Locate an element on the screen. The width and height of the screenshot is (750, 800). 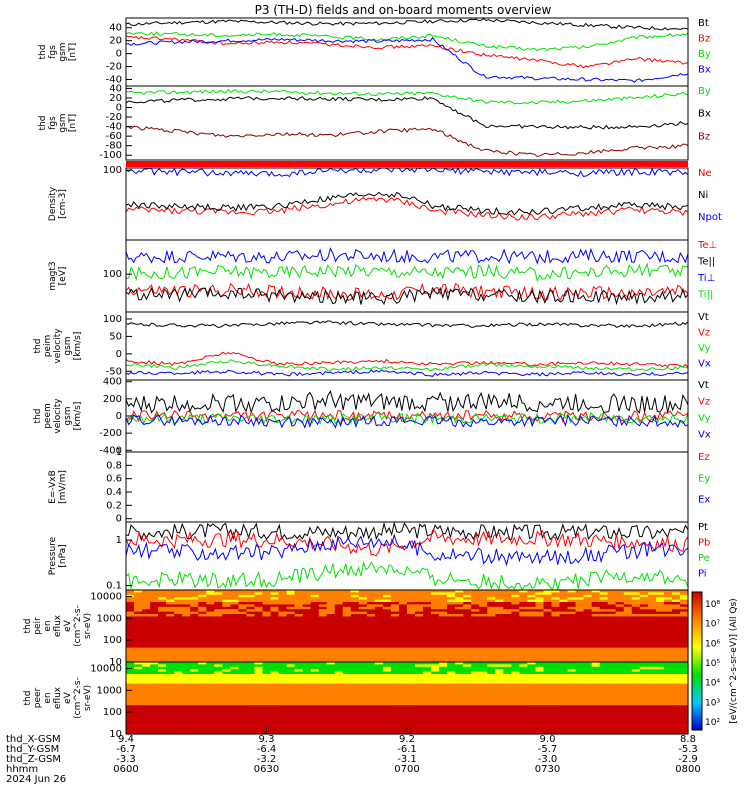
legend-label: Vx is located at coordinates (704, 435).